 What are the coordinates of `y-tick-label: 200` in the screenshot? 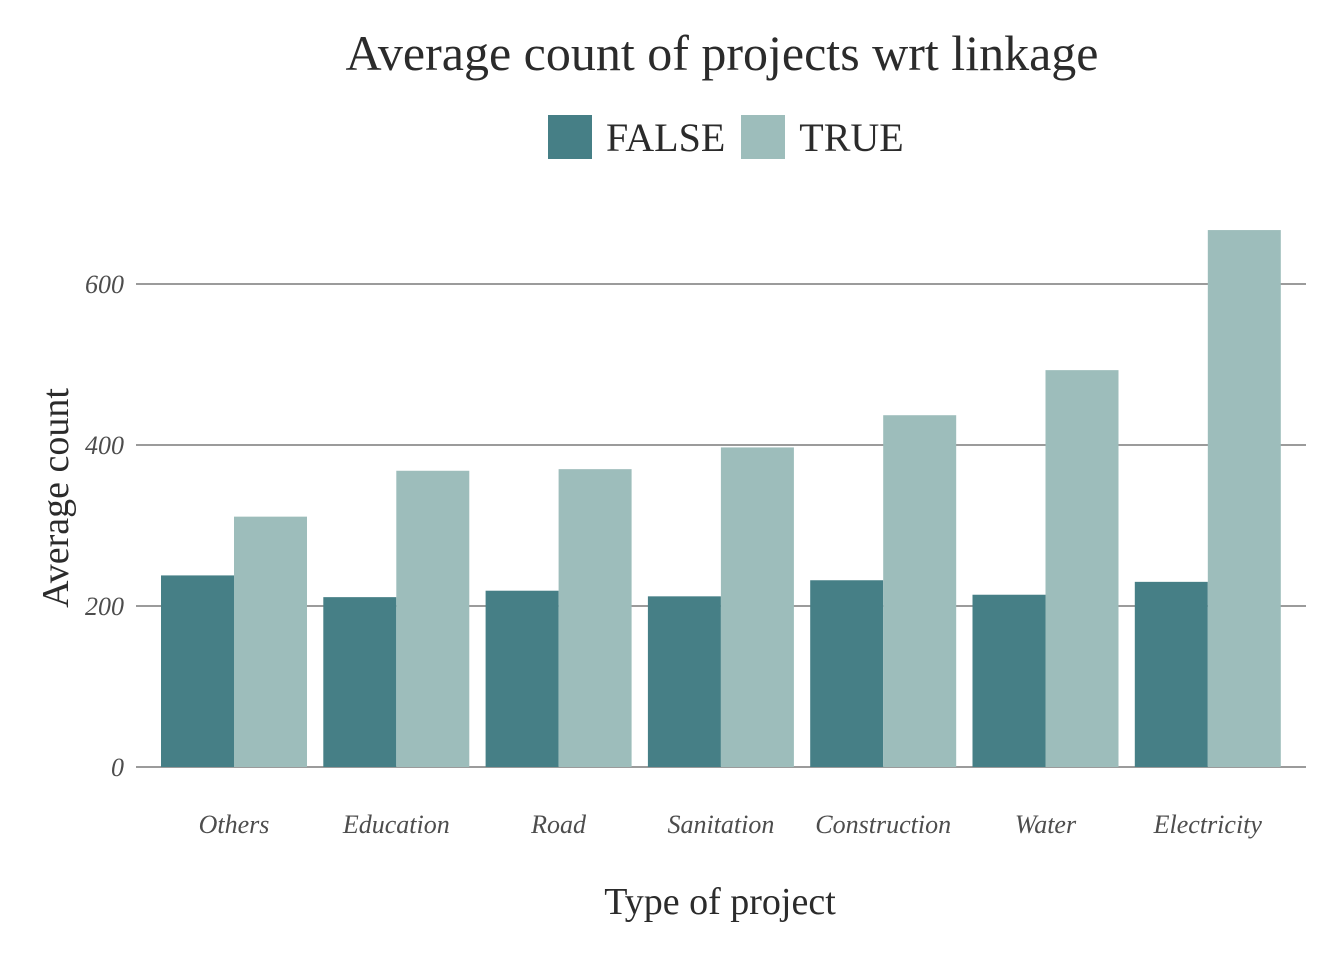 It's located at (104, 606).